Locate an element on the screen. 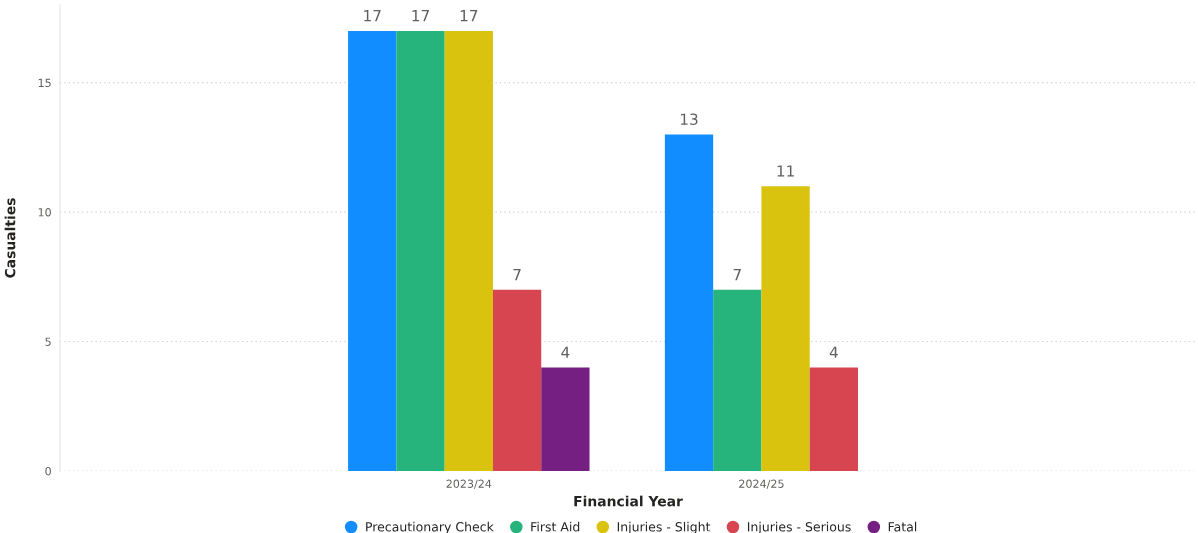 This screenshot has height=533, width=1198. legend-label: Injuries - Serious is located at coordinates (799, 527).